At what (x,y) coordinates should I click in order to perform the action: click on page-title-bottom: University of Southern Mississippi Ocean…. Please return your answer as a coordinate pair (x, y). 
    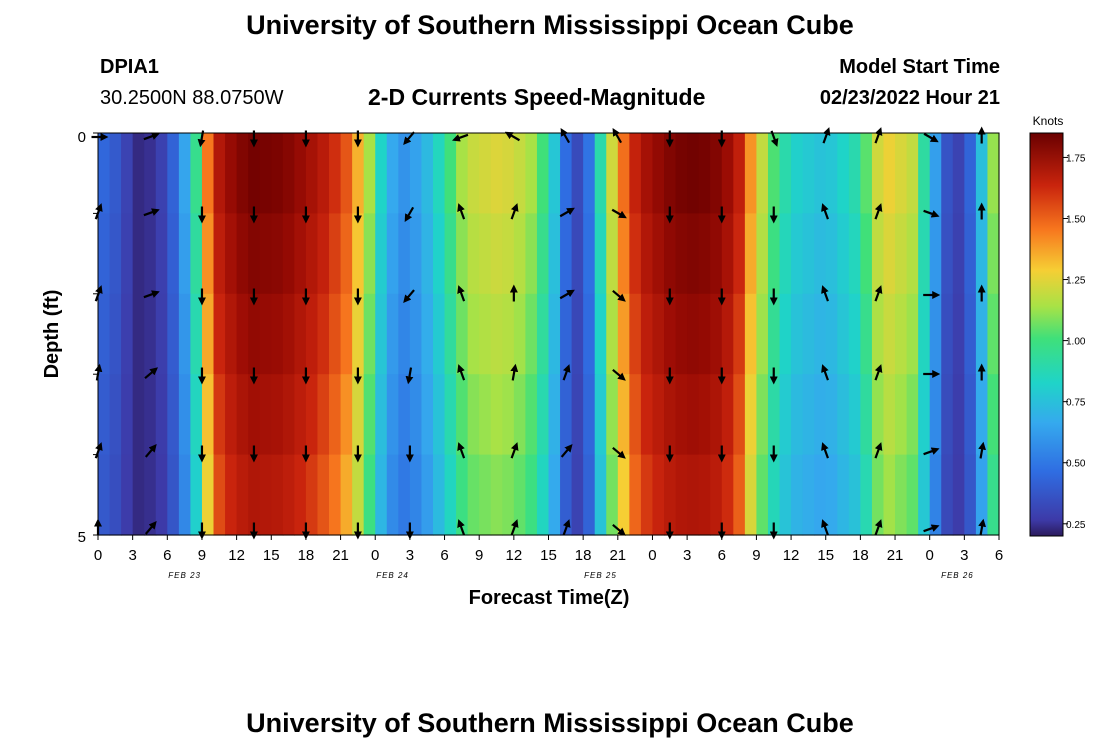
    Looking at the image, I should click on (550, 723).